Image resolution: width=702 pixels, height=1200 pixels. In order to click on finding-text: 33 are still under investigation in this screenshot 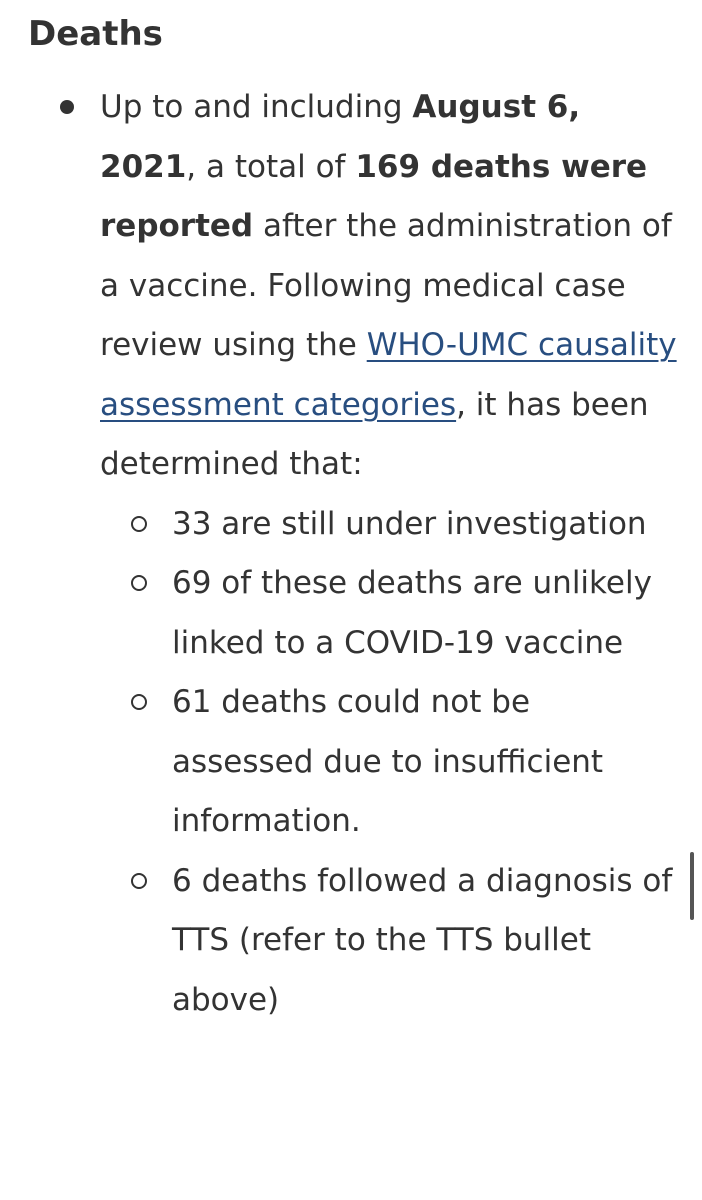, I will do `click(409, 523)`.